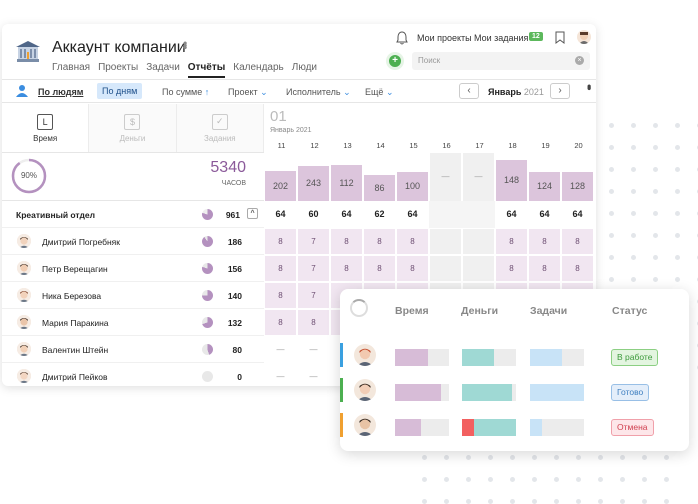 This screenshot has height=504, width=698. Describe the element at coordinates (220, 128) in the screenshot. I see `metric-tab-2: ✓ Задания` at that location.